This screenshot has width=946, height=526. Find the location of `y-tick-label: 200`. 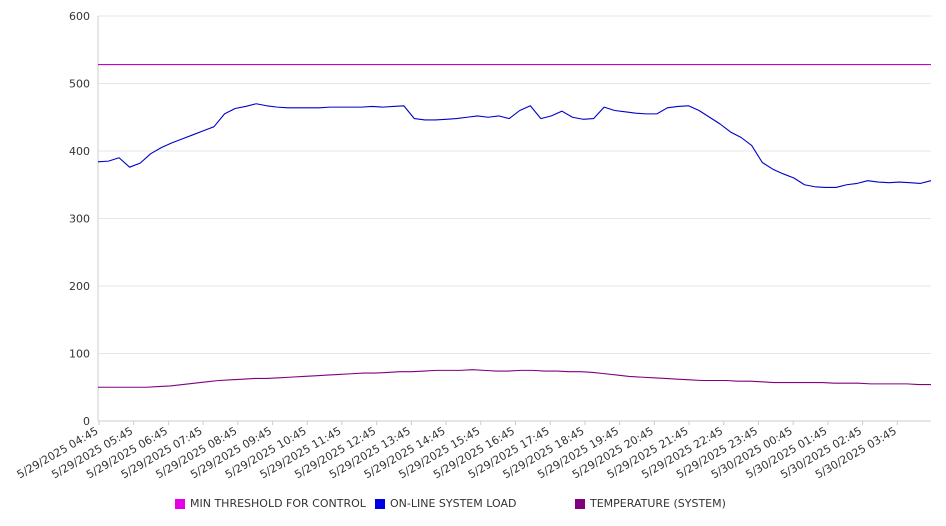

y-tick-label: 200 is located at coordinates (79, 286).